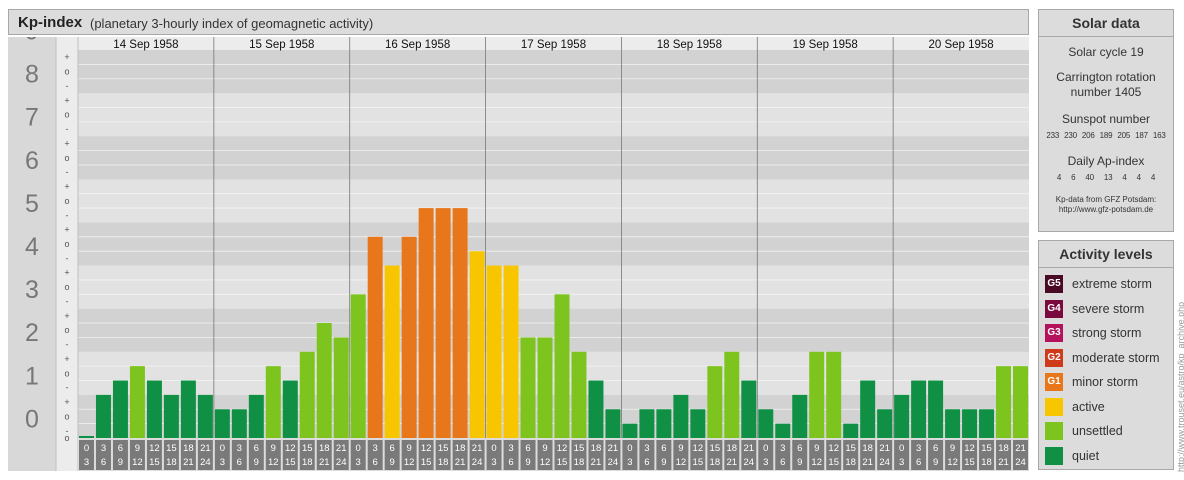 The width and height of the screenshot is (1184, 480). What do you see at coordinates (188, 462) in the screenshot?
I see `x-interval-end: 21` at bounding box center [188, 462].